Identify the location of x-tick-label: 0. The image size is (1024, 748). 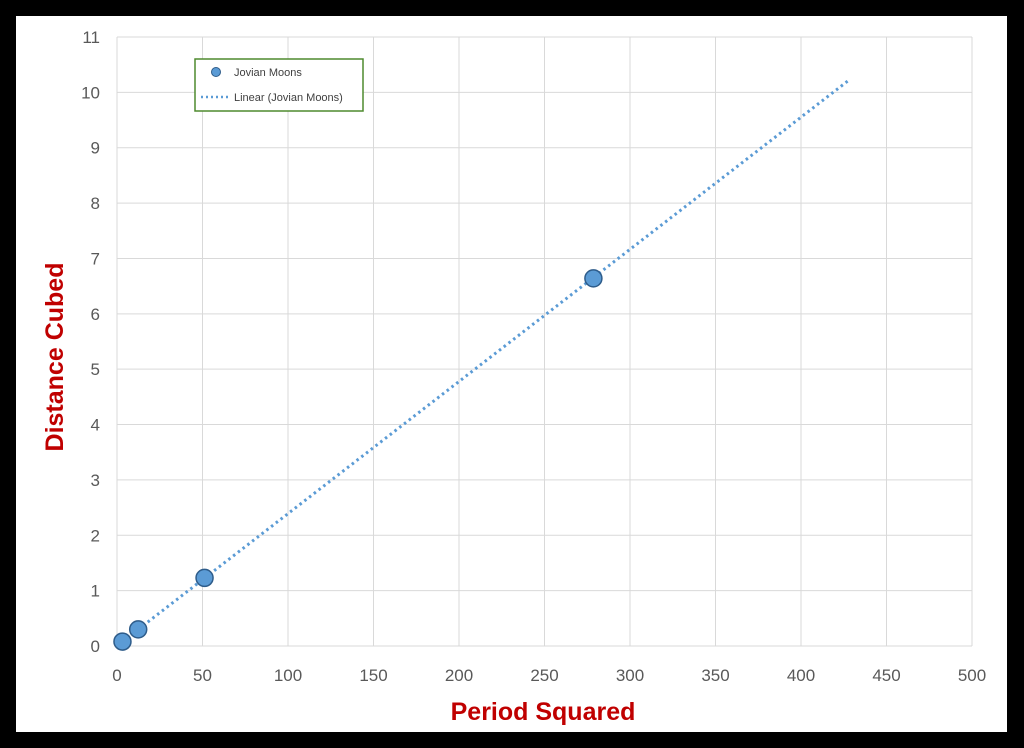
(116, 675).